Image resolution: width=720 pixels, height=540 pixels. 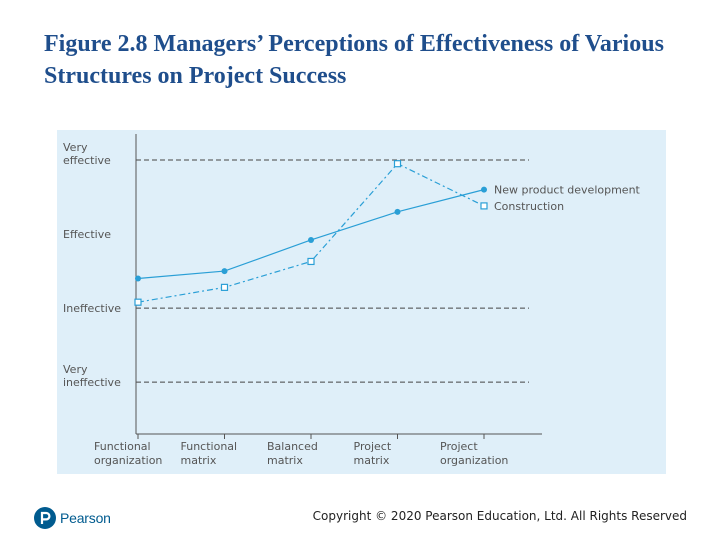 I want to click on x-tick-label: Functional organization, so click(x=128, y=453).